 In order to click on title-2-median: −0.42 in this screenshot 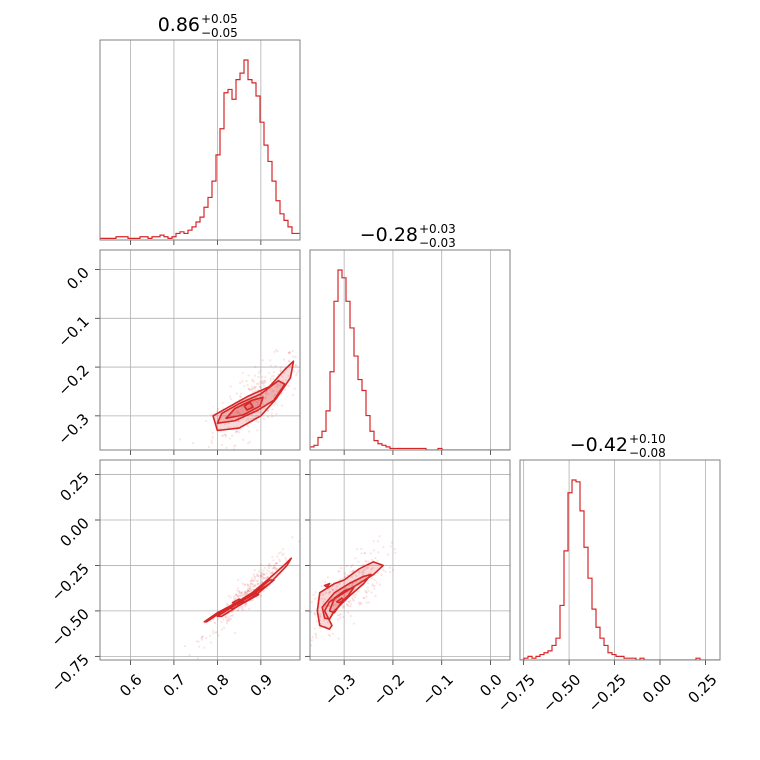, I will do `click(599, 445)`.